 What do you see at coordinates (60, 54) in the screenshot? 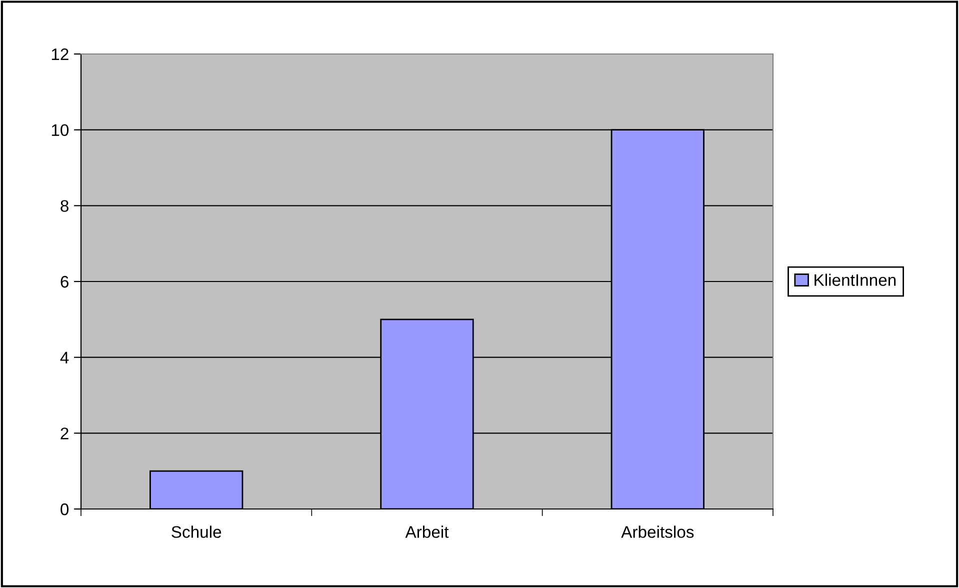
I see `y-tick-label: 12` at bounding box center [60, 54].